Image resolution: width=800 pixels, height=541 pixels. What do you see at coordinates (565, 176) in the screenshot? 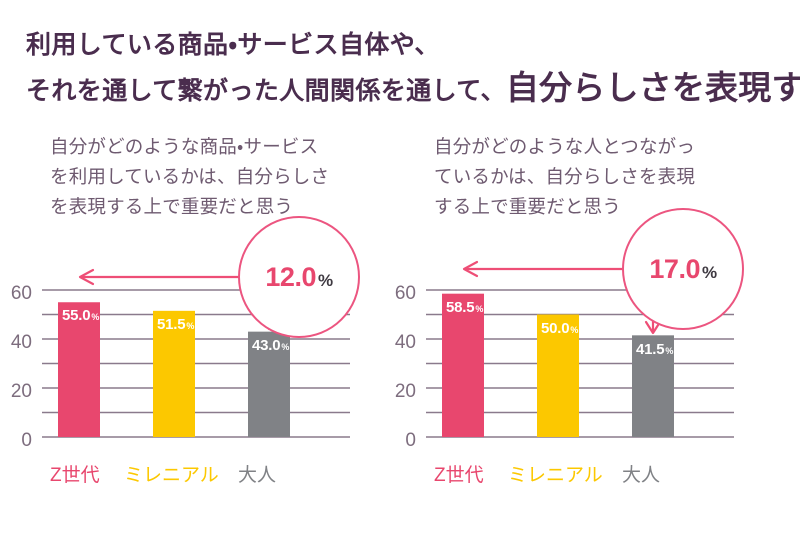
I see `subtitle-line-2: ているかは、自分らしさを表現` at bounding box center [565, 176].